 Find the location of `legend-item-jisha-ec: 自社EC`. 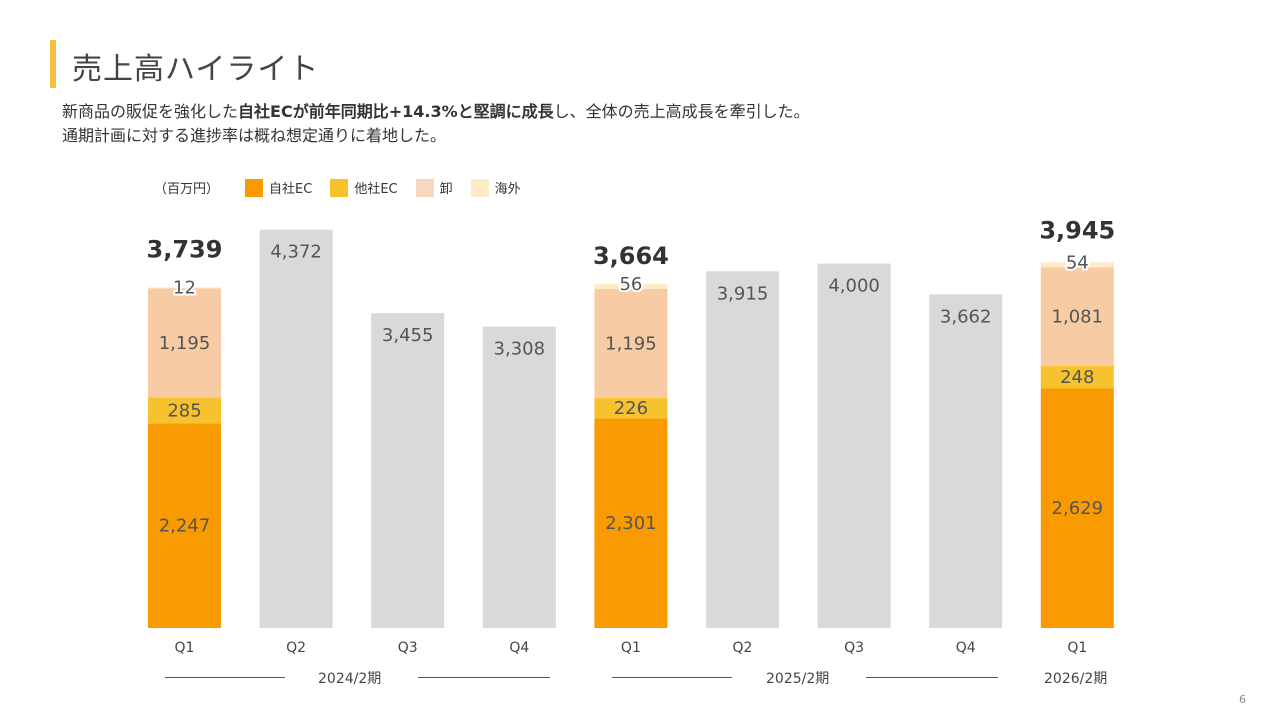

legend-item-jisha-ec: 自社EC is located at coordinates (278, 187).